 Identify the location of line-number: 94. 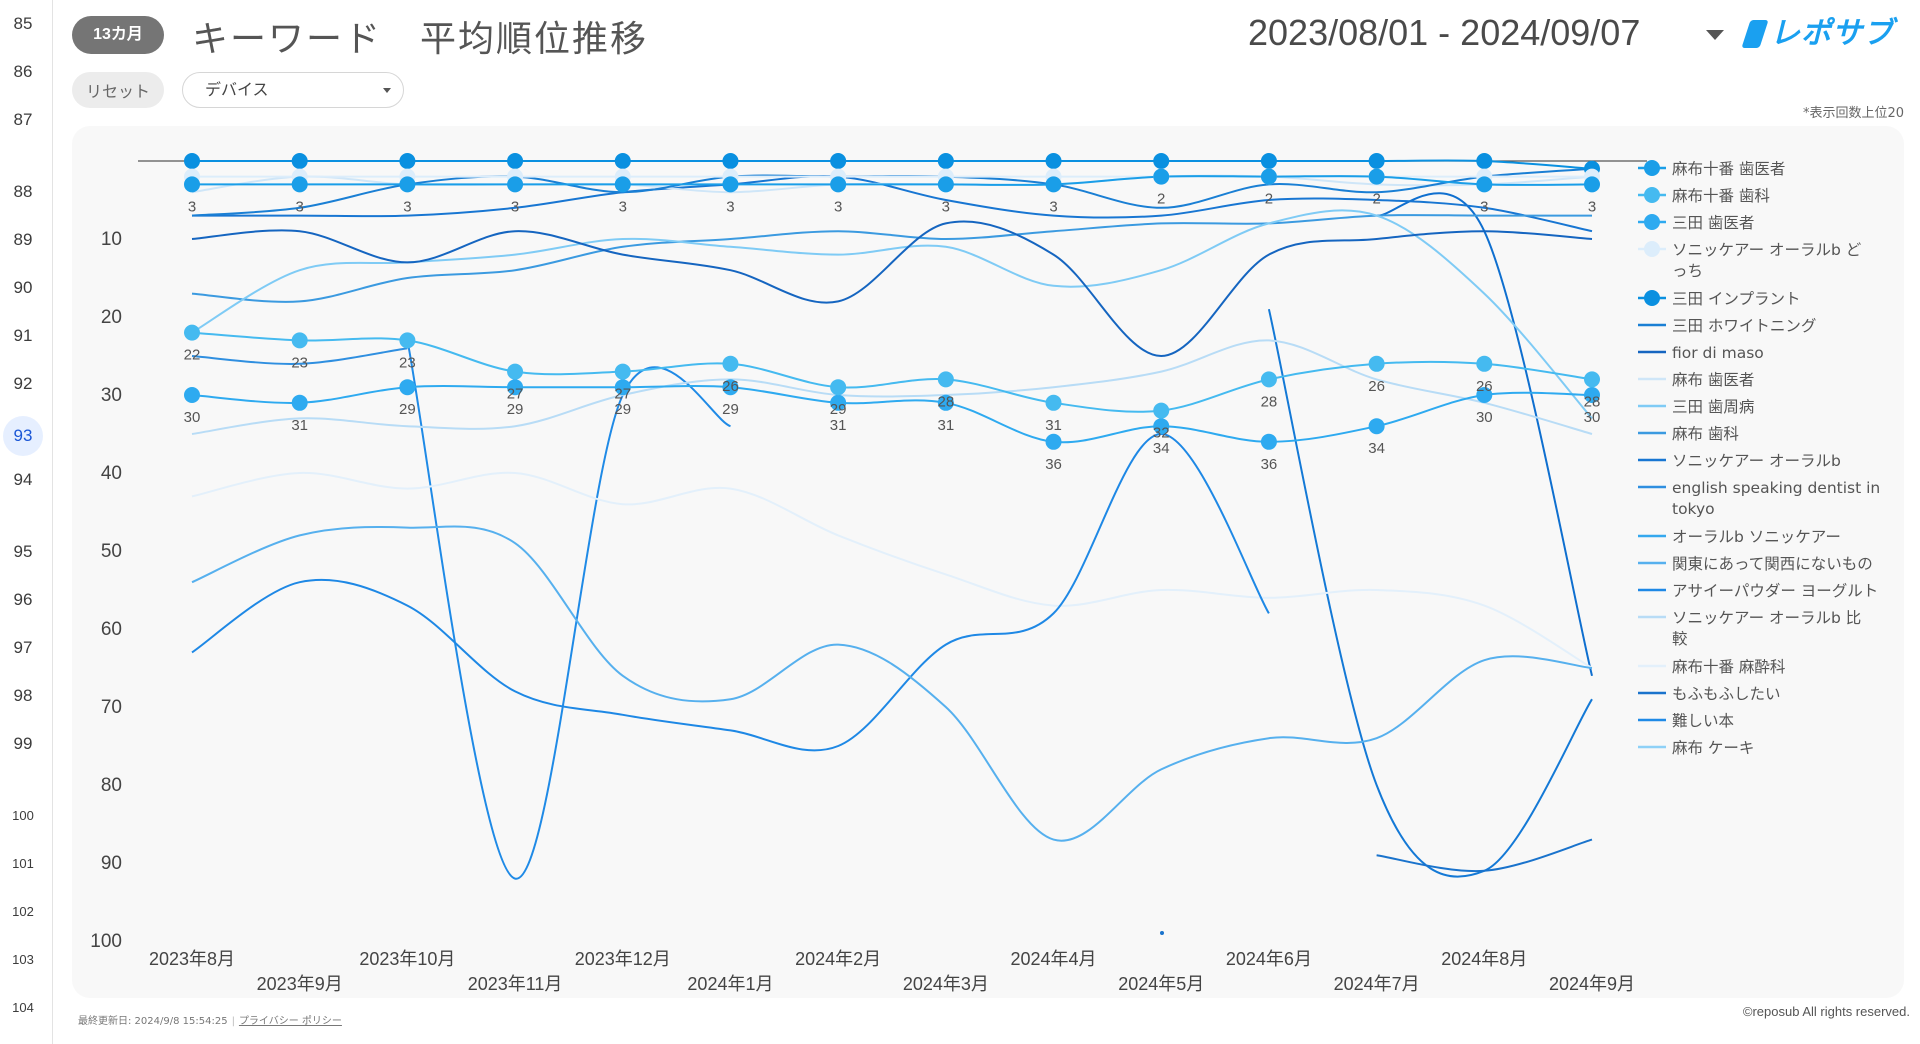
(23, 479).